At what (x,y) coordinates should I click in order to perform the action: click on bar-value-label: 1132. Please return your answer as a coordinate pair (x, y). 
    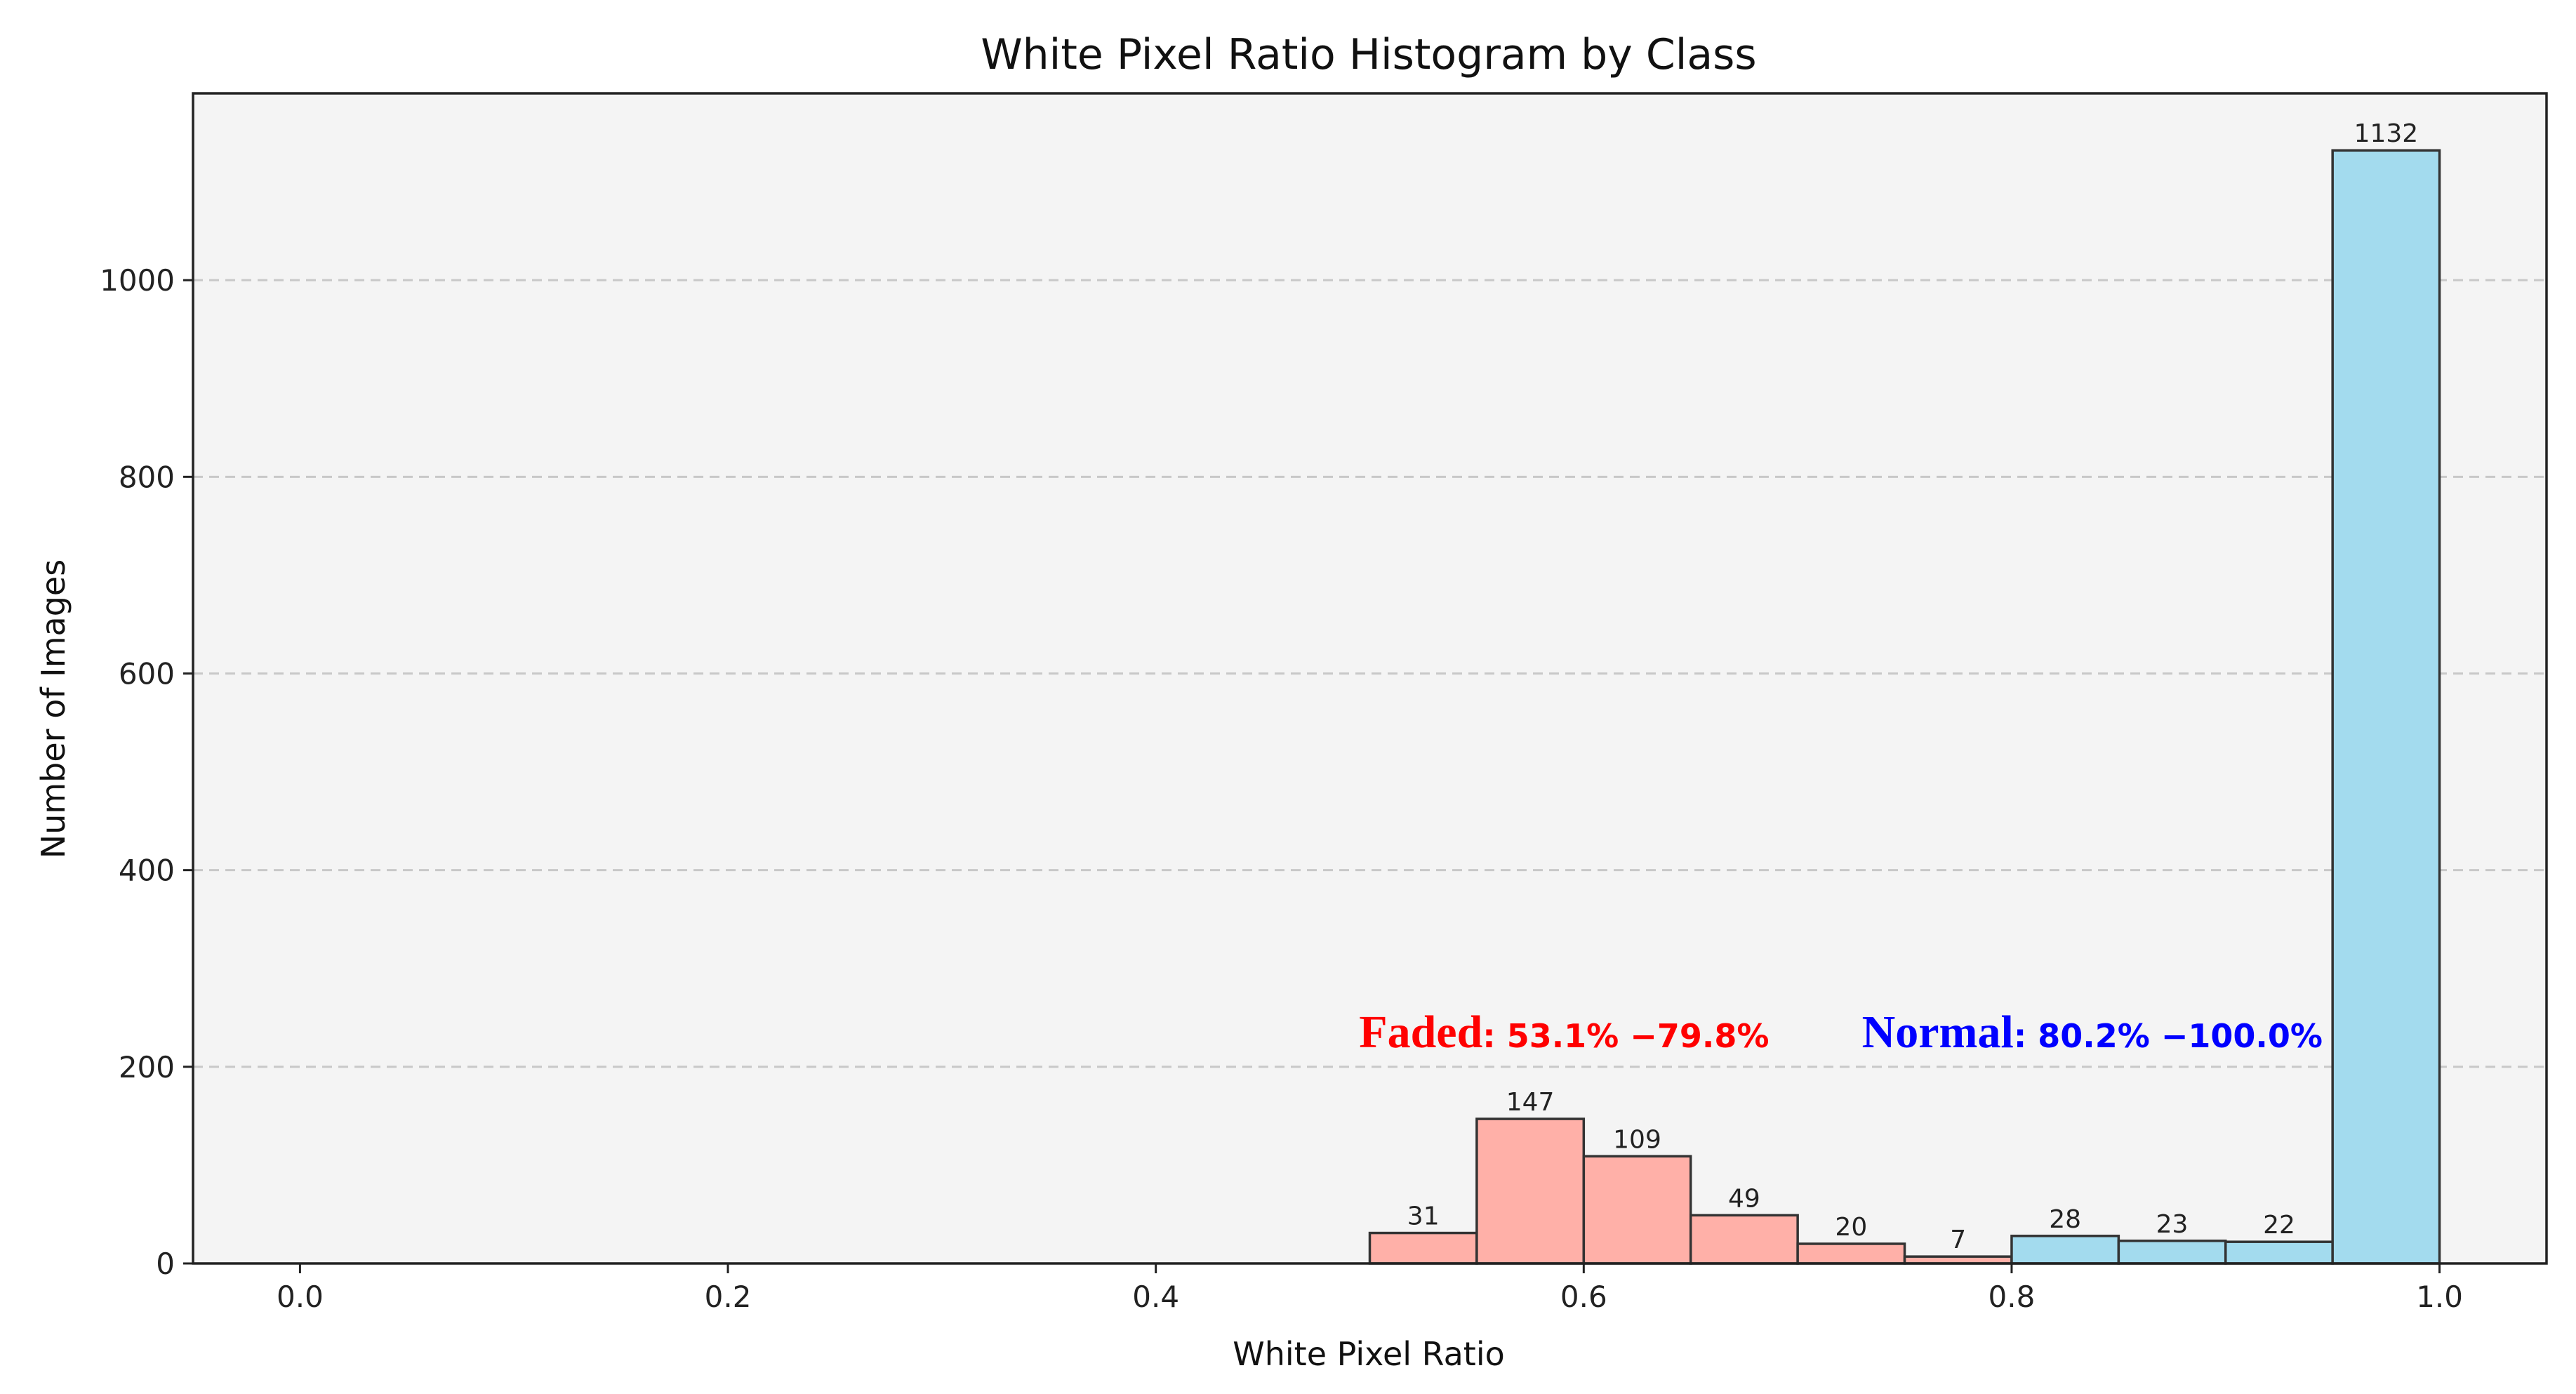
    Looking at the image, I should click on (2387, 133).